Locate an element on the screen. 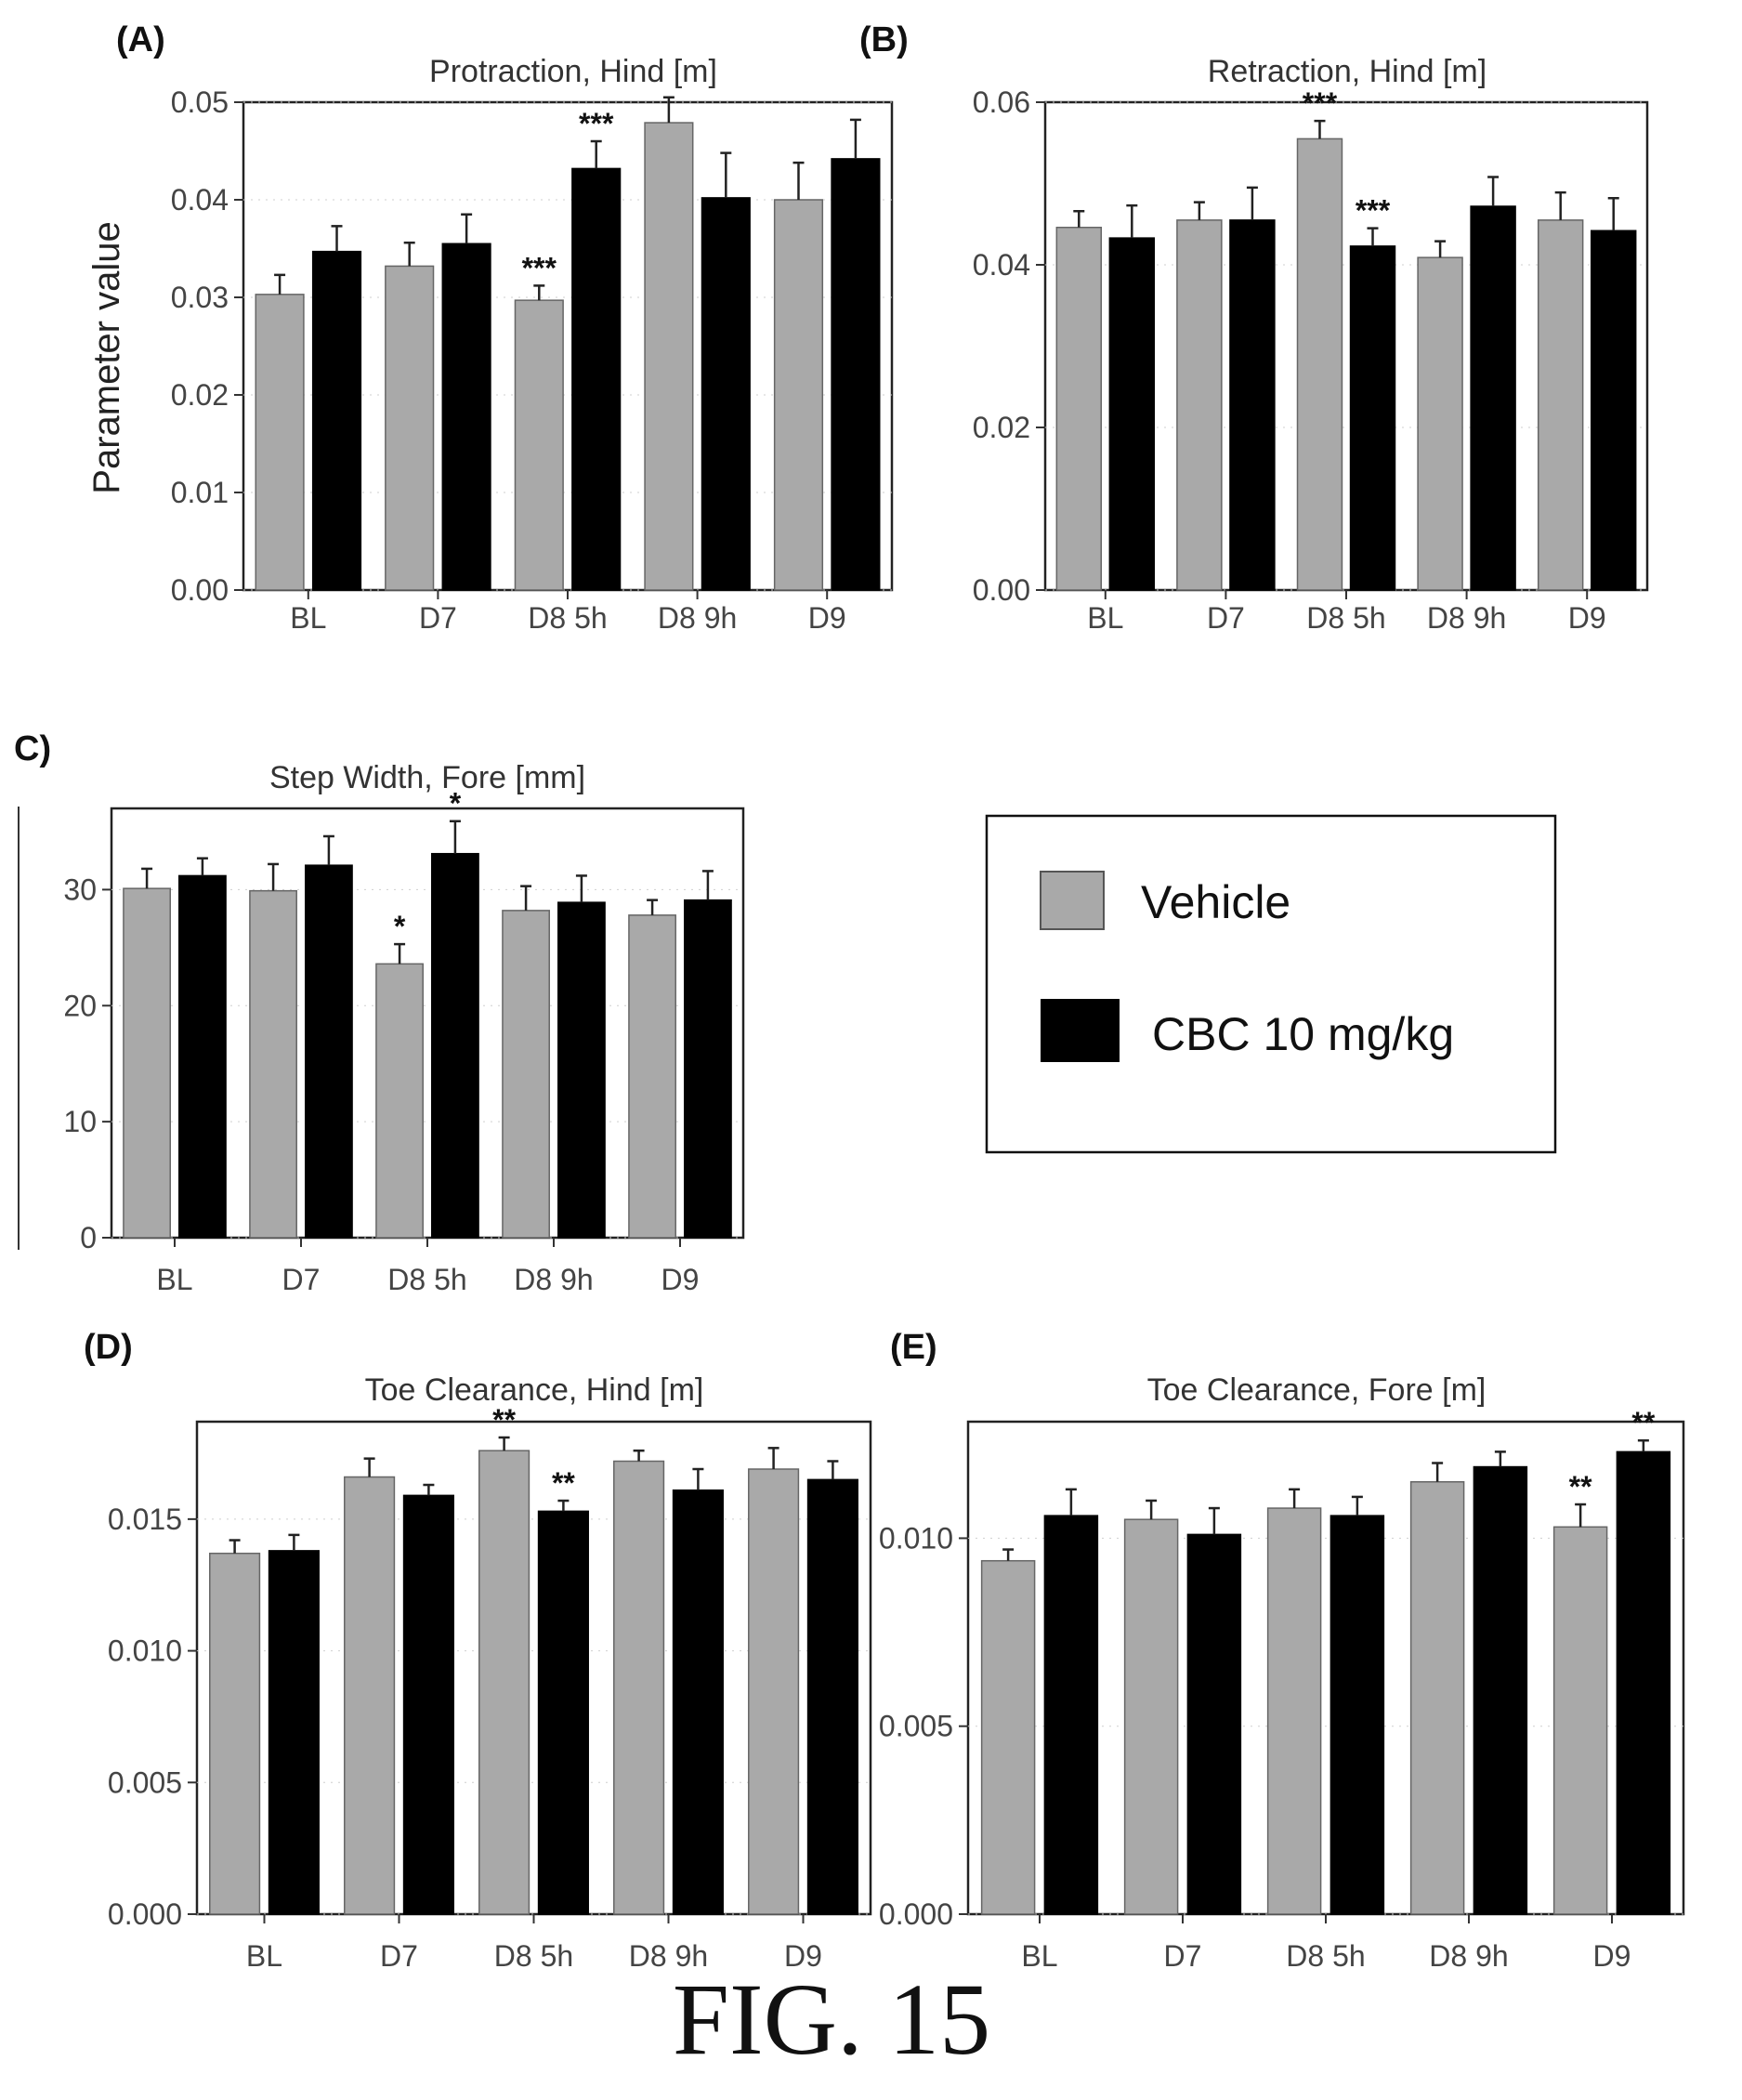 This screenshot has height=2100, width=1742. y-axis-label: Parameter value is located at coordinates (106, 357).